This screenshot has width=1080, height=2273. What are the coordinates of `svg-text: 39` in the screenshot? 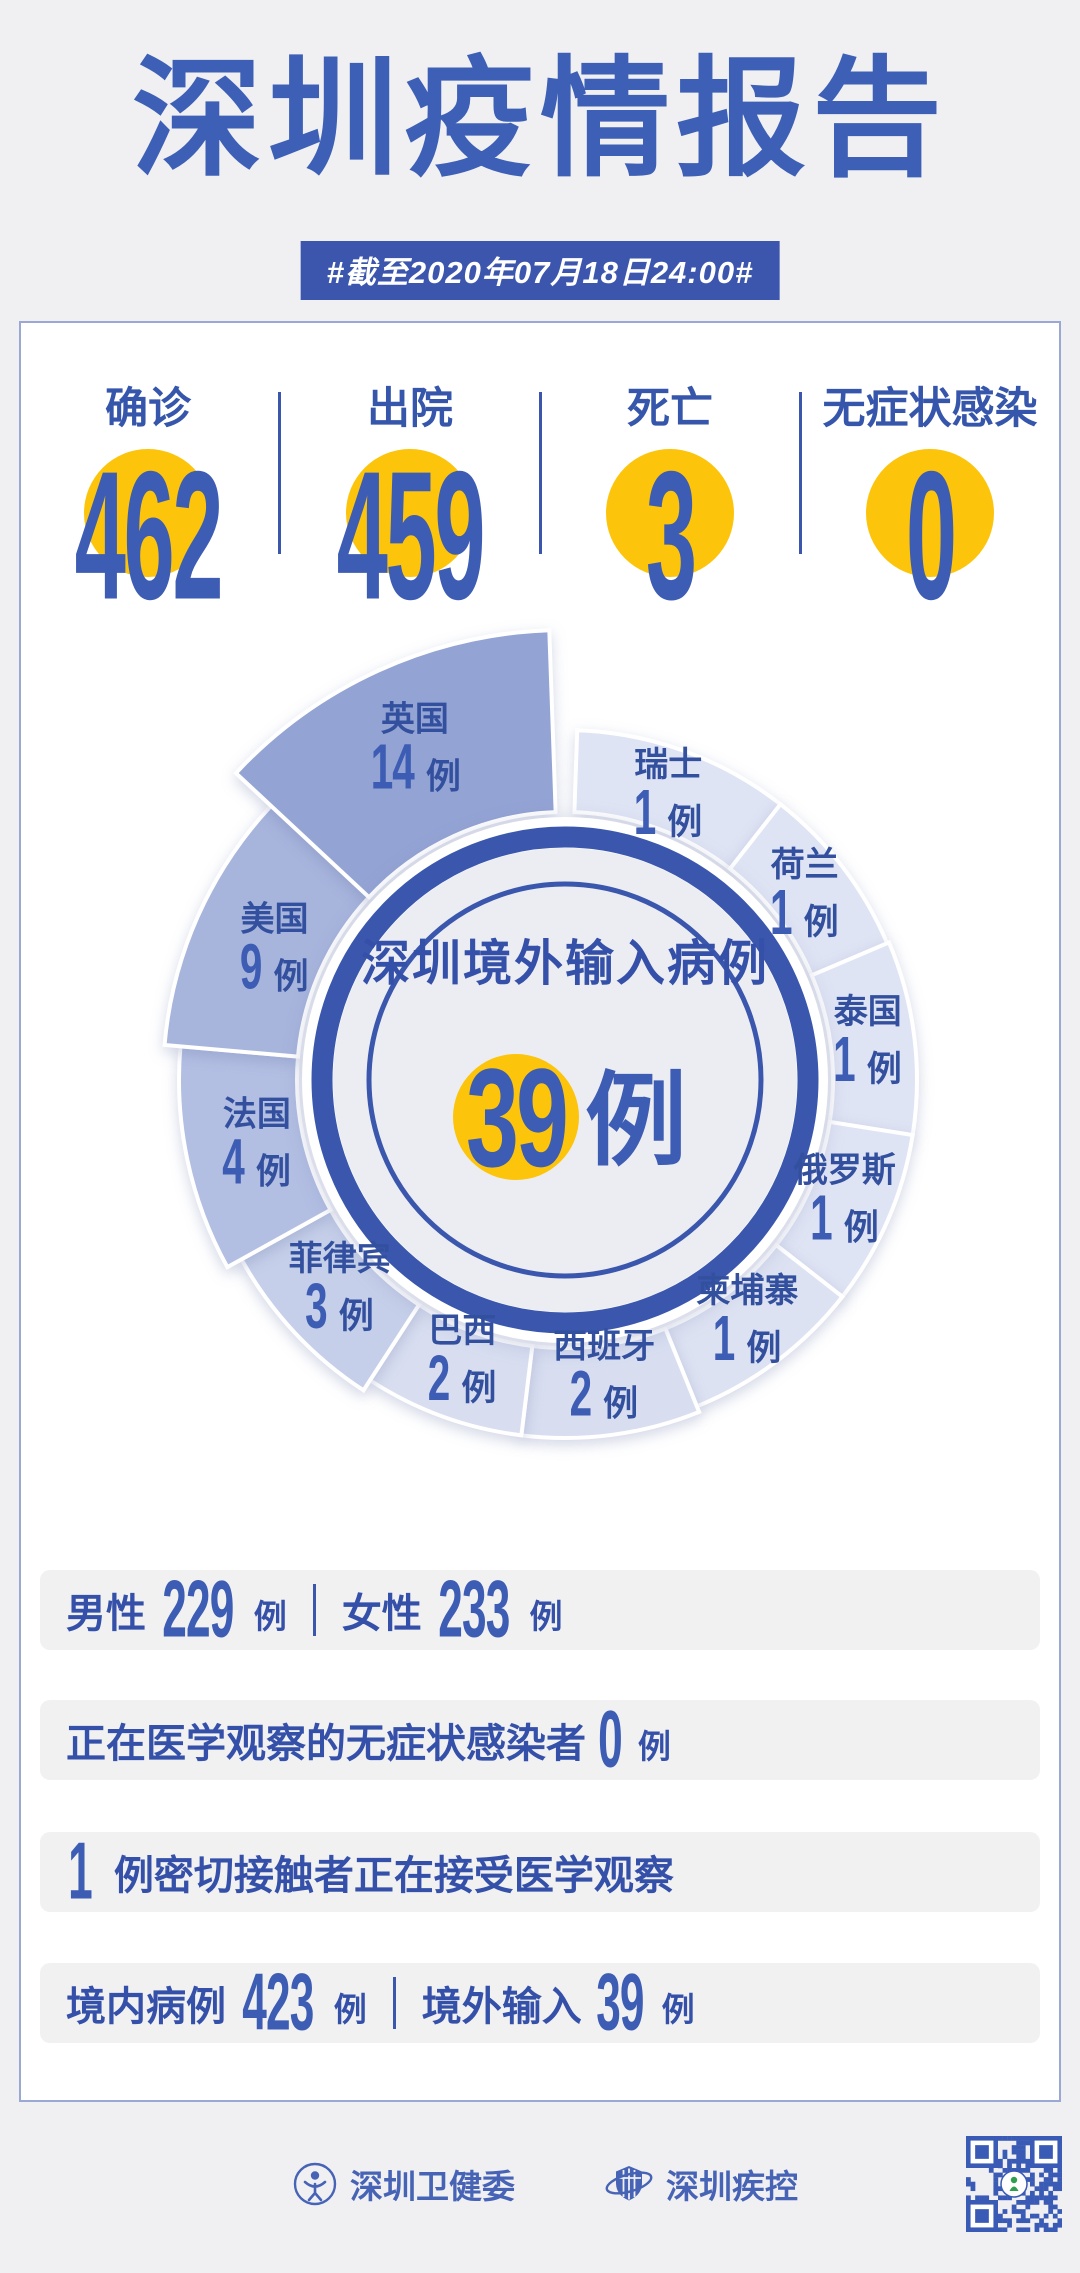 It's located at (516, 1119).